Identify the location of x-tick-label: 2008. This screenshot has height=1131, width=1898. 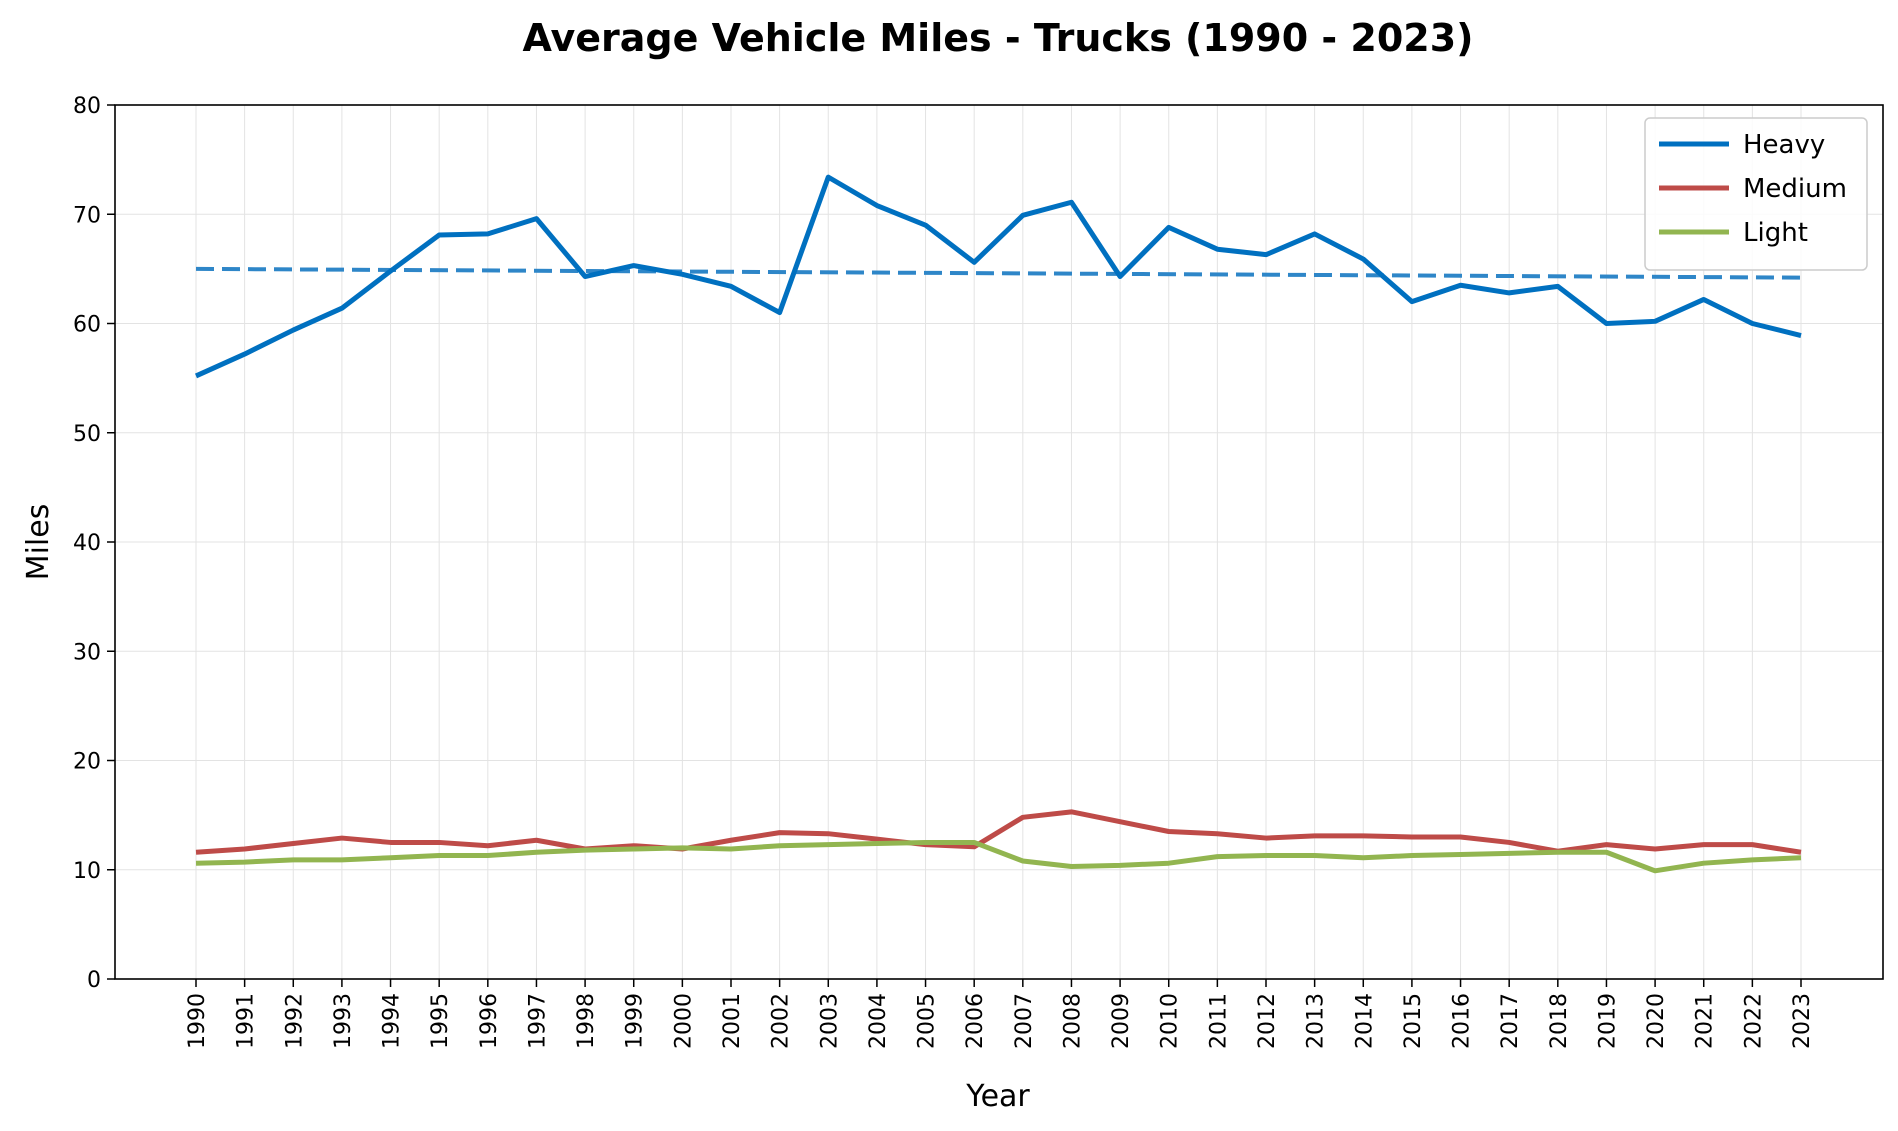
(1072, 1021).